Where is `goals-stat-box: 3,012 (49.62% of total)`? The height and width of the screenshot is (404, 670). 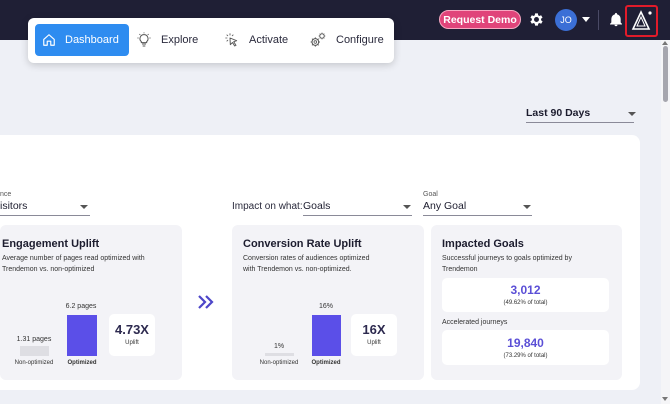 goals-stat-box: 3,012 (49.62% of total) is located at coordinates (525, 295).